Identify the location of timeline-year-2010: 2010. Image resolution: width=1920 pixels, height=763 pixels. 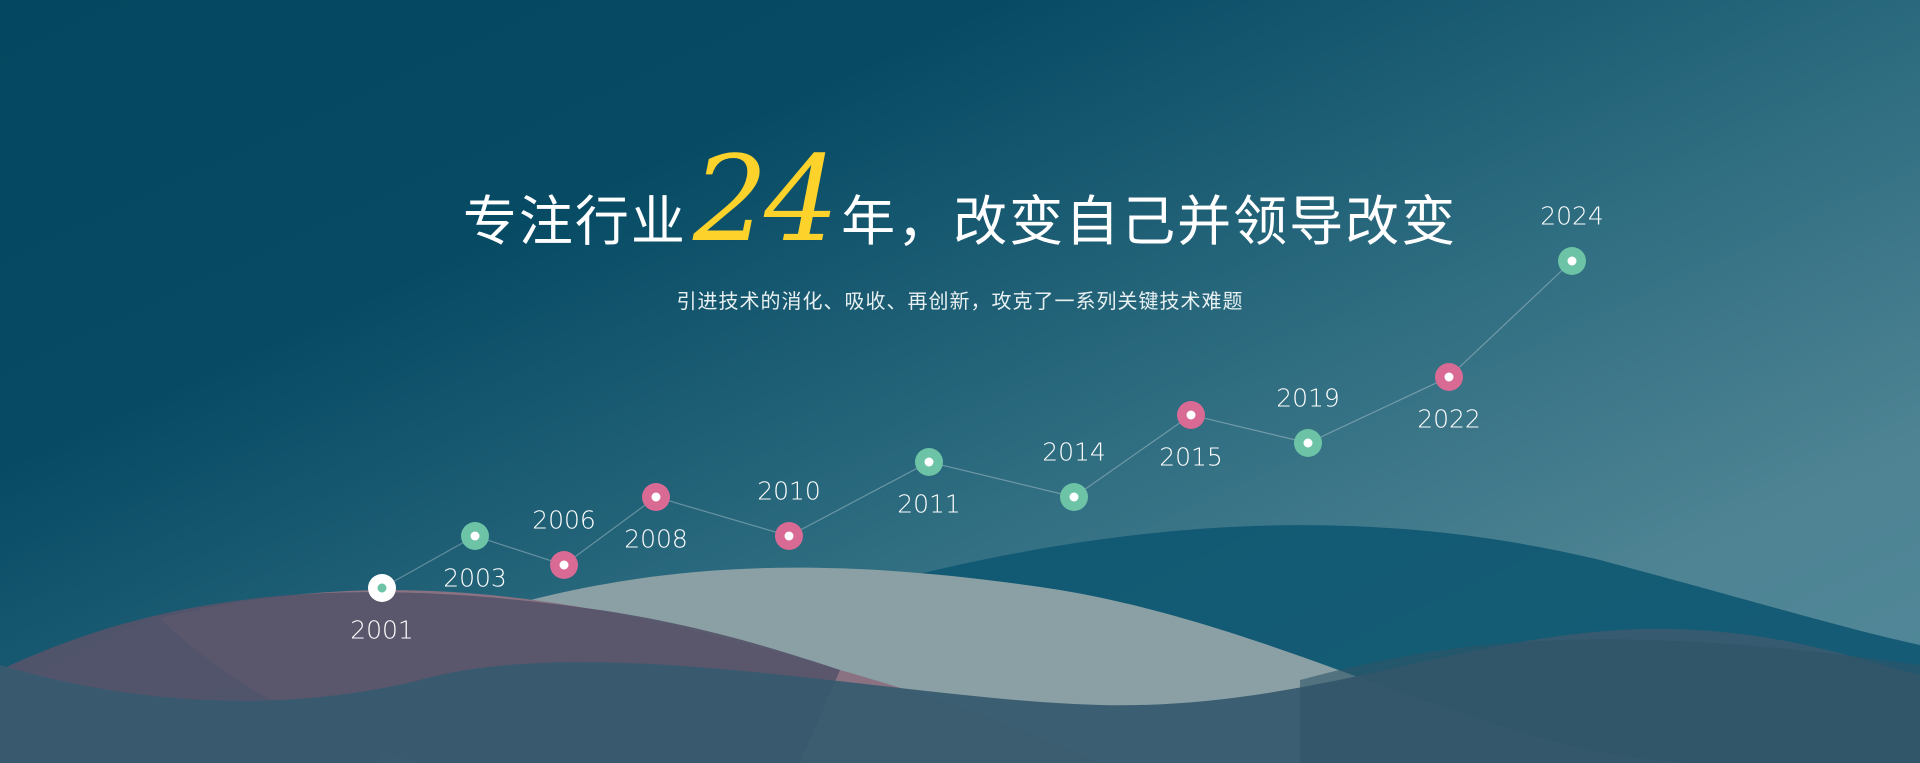
(789, 491).